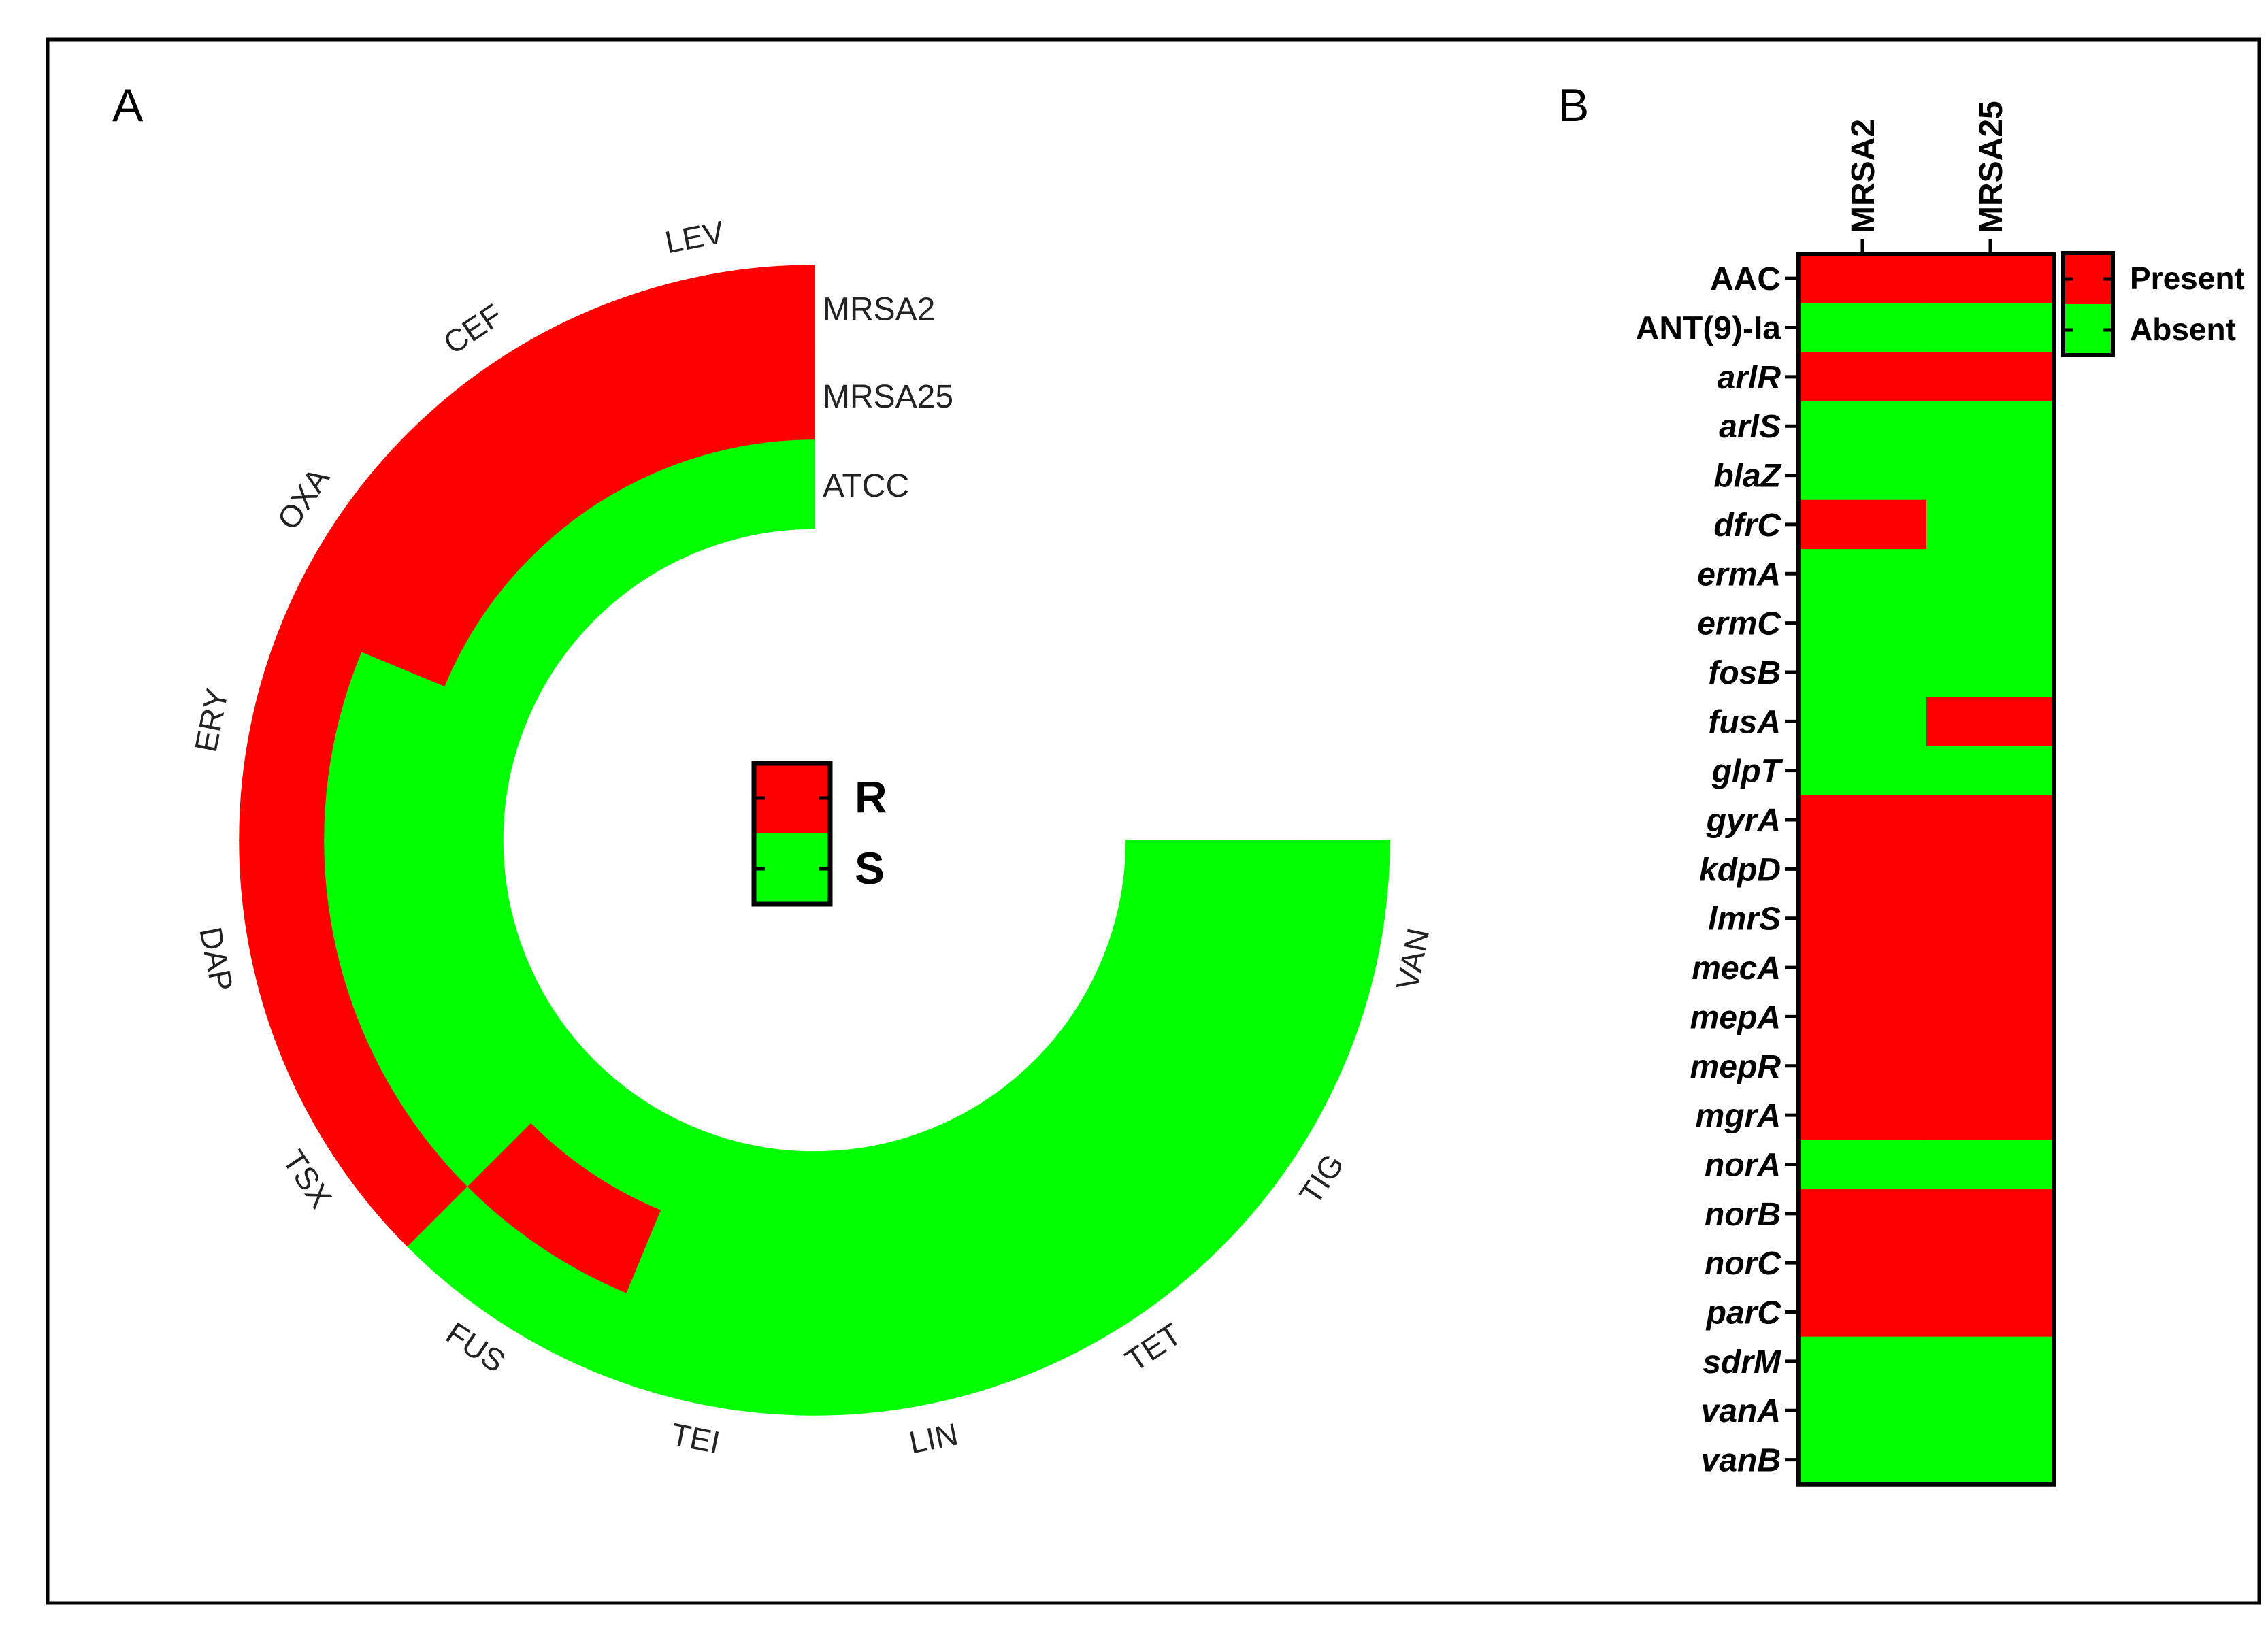  What do you see at coordinates (1862, 820) in the screenshot?
I see `cell-gyra-mrsa2` at bounding box center [1862, 820].